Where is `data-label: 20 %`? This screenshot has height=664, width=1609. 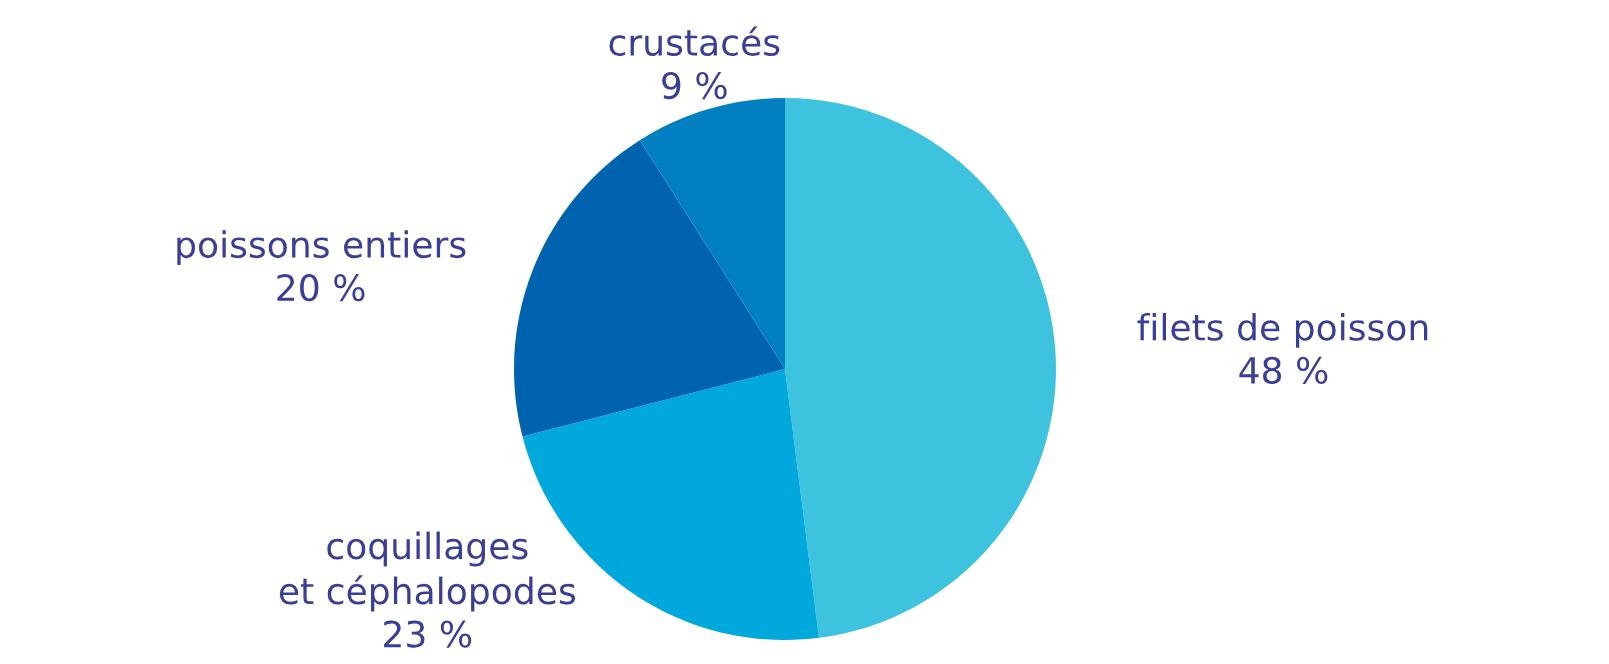 data-label: 20 % is located at coordinates (321, 287).